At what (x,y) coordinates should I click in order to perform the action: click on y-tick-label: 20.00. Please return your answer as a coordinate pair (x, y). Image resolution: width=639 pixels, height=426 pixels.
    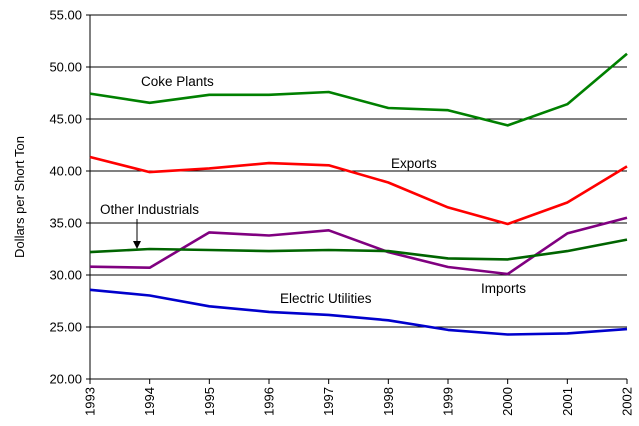
    Looking at the image, I should click on (65, 379).